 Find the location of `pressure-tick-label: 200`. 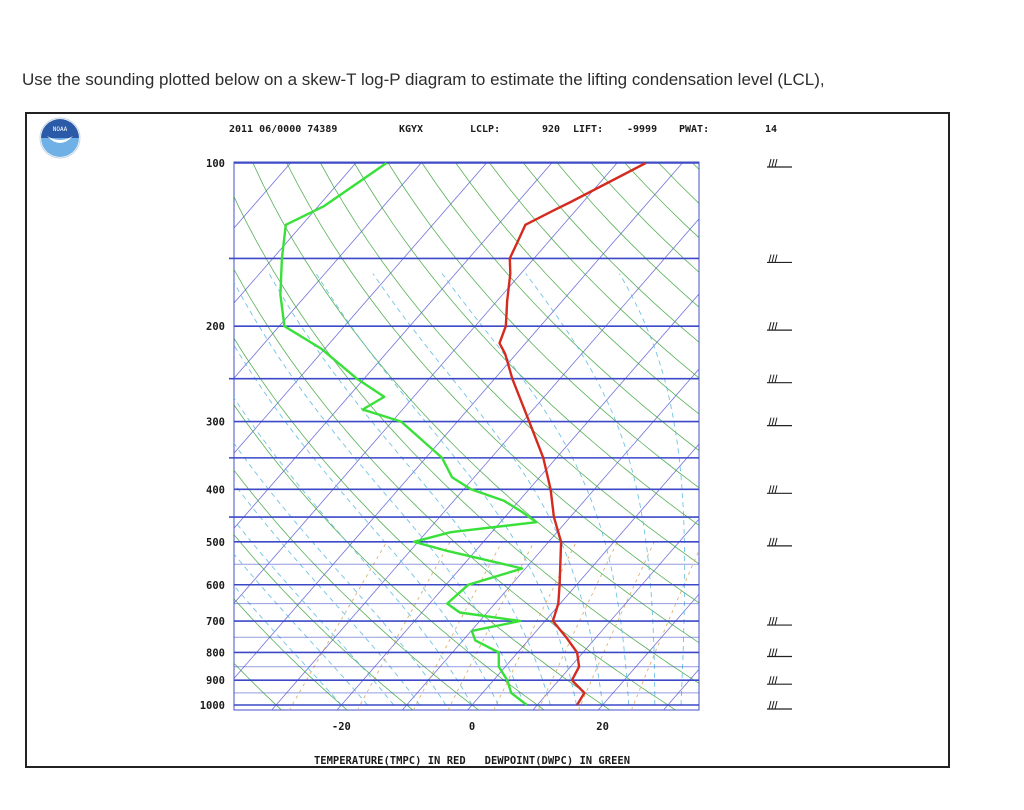

pressure-tick-label: 200 is located at coordinates (215, 327).